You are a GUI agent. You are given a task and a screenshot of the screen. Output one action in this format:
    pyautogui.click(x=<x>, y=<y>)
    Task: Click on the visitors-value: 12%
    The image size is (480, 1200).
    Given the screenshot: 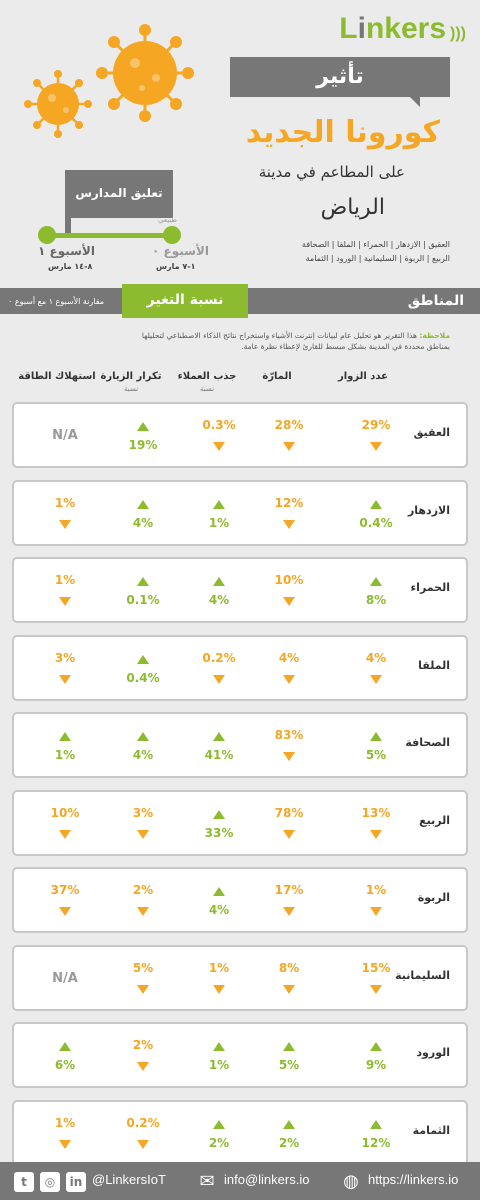 What is the action you would take?
    pyautogui.click(x=376, y=1142)
    